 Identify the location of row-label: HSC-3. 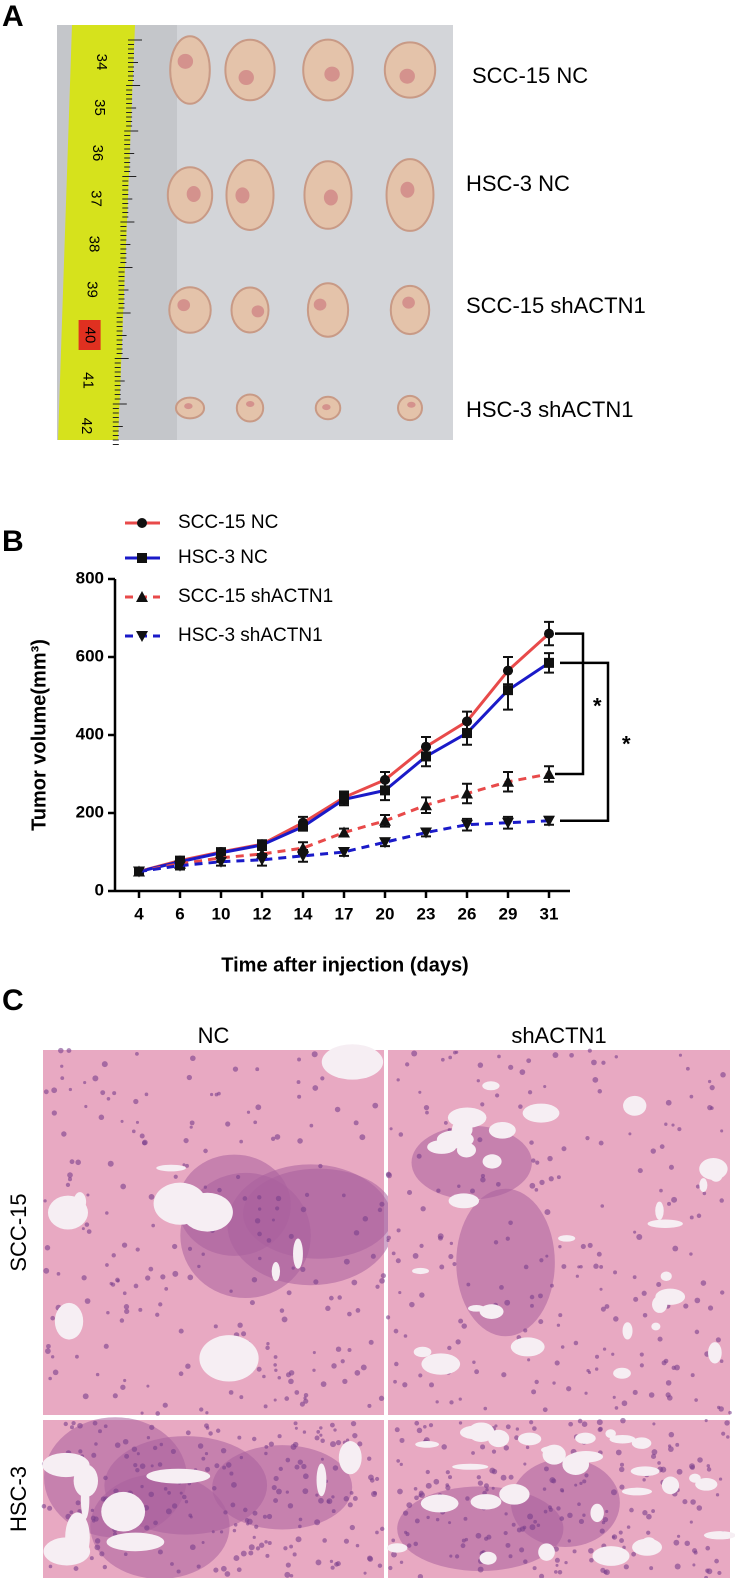
(18, 1499).